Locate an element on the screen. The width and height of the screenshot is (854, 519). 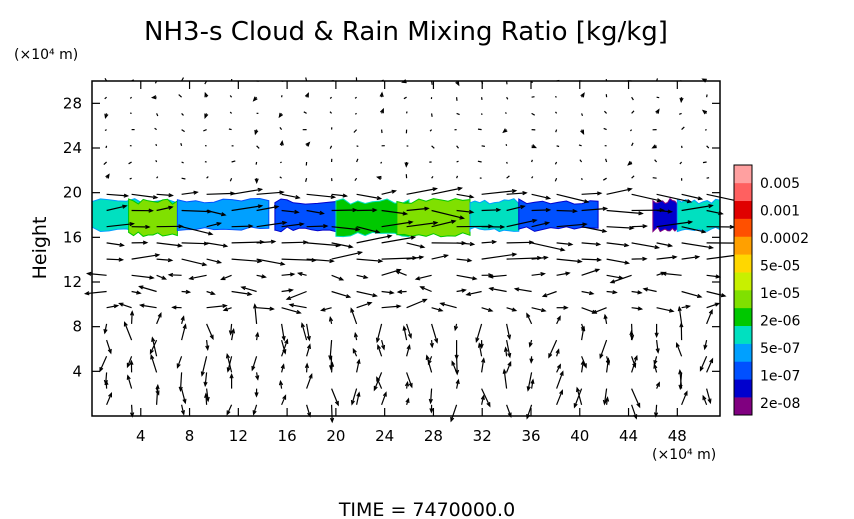
cloud-layer is located at coordinates (406, 217).